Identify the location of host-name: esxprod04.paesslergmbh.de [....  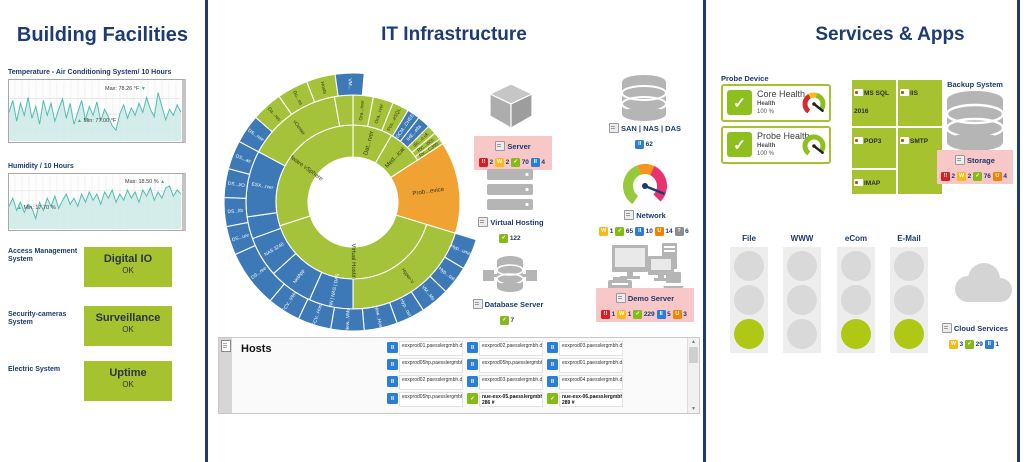
(591, 382).